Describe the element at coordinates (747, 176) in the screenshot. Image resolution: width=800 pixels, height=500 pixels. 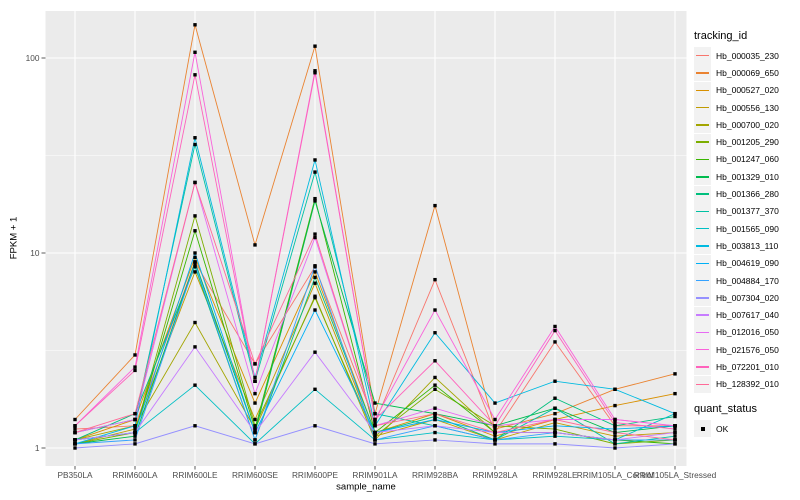
I see `legend-item-label: Hb_001329_010` at that location.